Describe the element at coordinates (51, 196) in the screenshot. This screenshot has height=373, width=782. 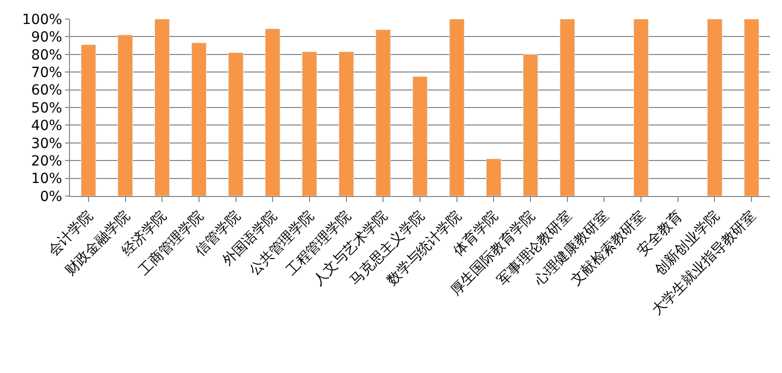
I see `y-tick-label: 0%` at that location.